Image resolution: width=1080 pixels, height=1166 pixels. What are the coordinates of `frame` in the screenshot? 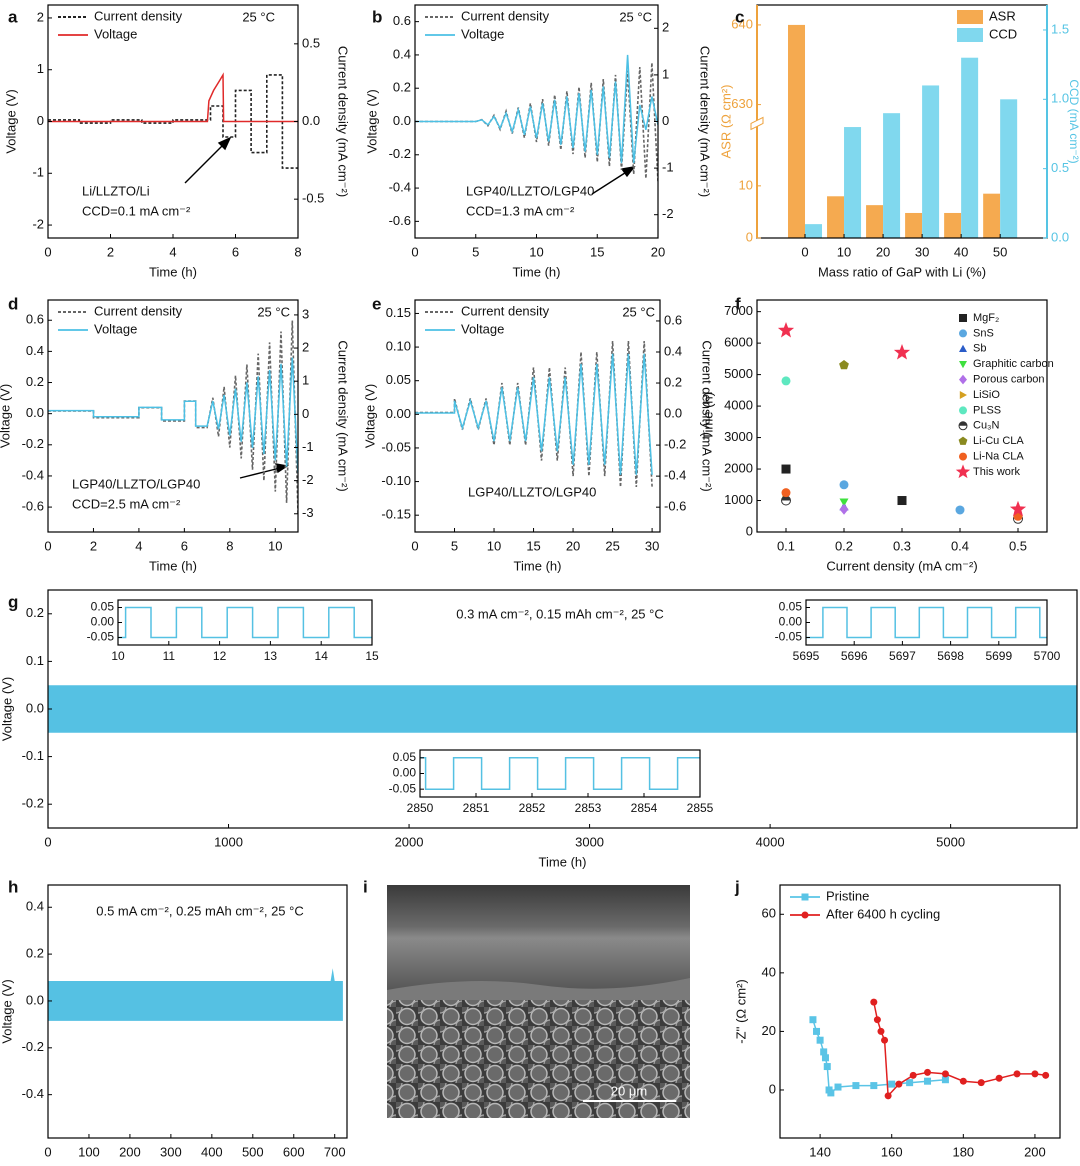 It's located at (537, 416).